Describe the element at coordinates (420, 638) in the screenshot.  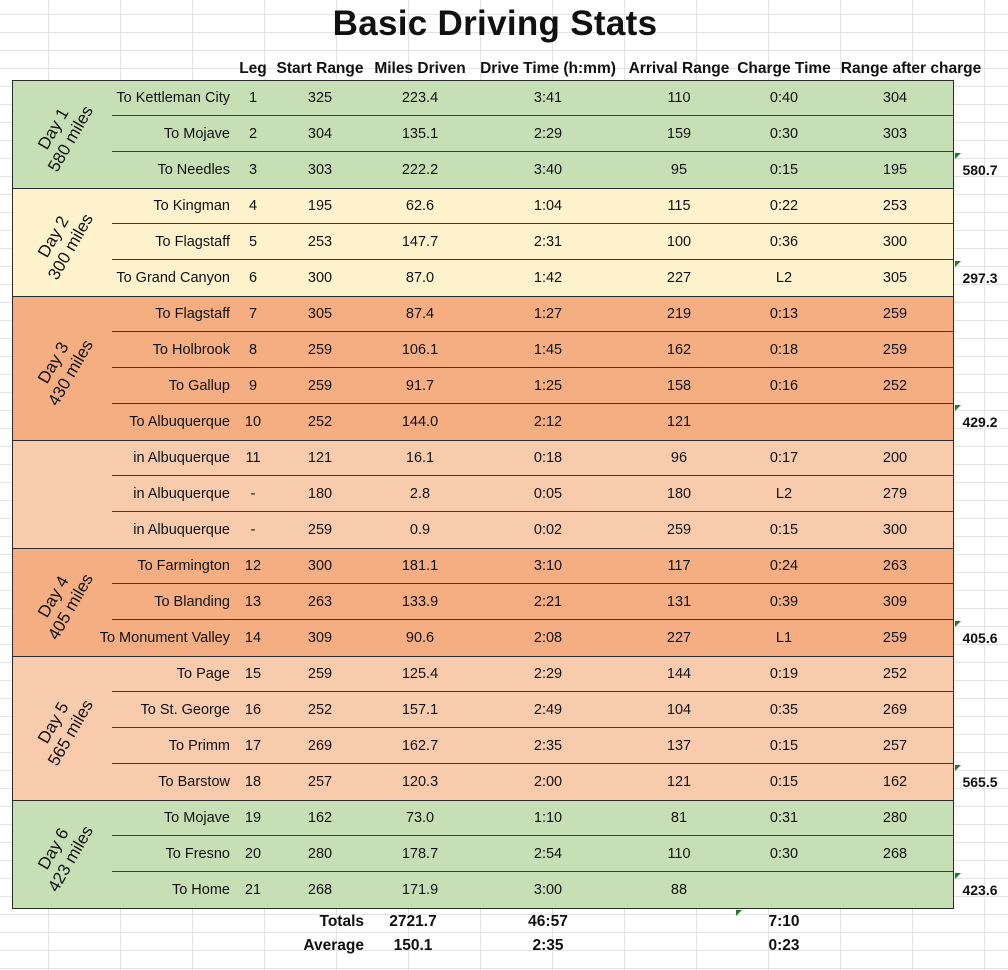
I see `miles-driven-cell: 90.6` at that location.